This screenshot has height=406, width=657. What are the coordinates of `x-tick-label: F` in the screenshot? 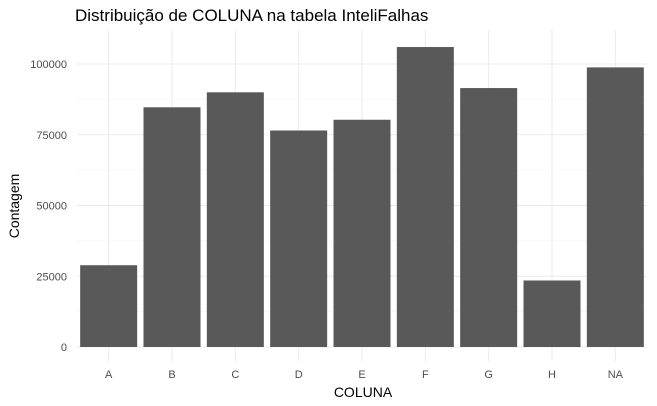 It's located at (425, 375).